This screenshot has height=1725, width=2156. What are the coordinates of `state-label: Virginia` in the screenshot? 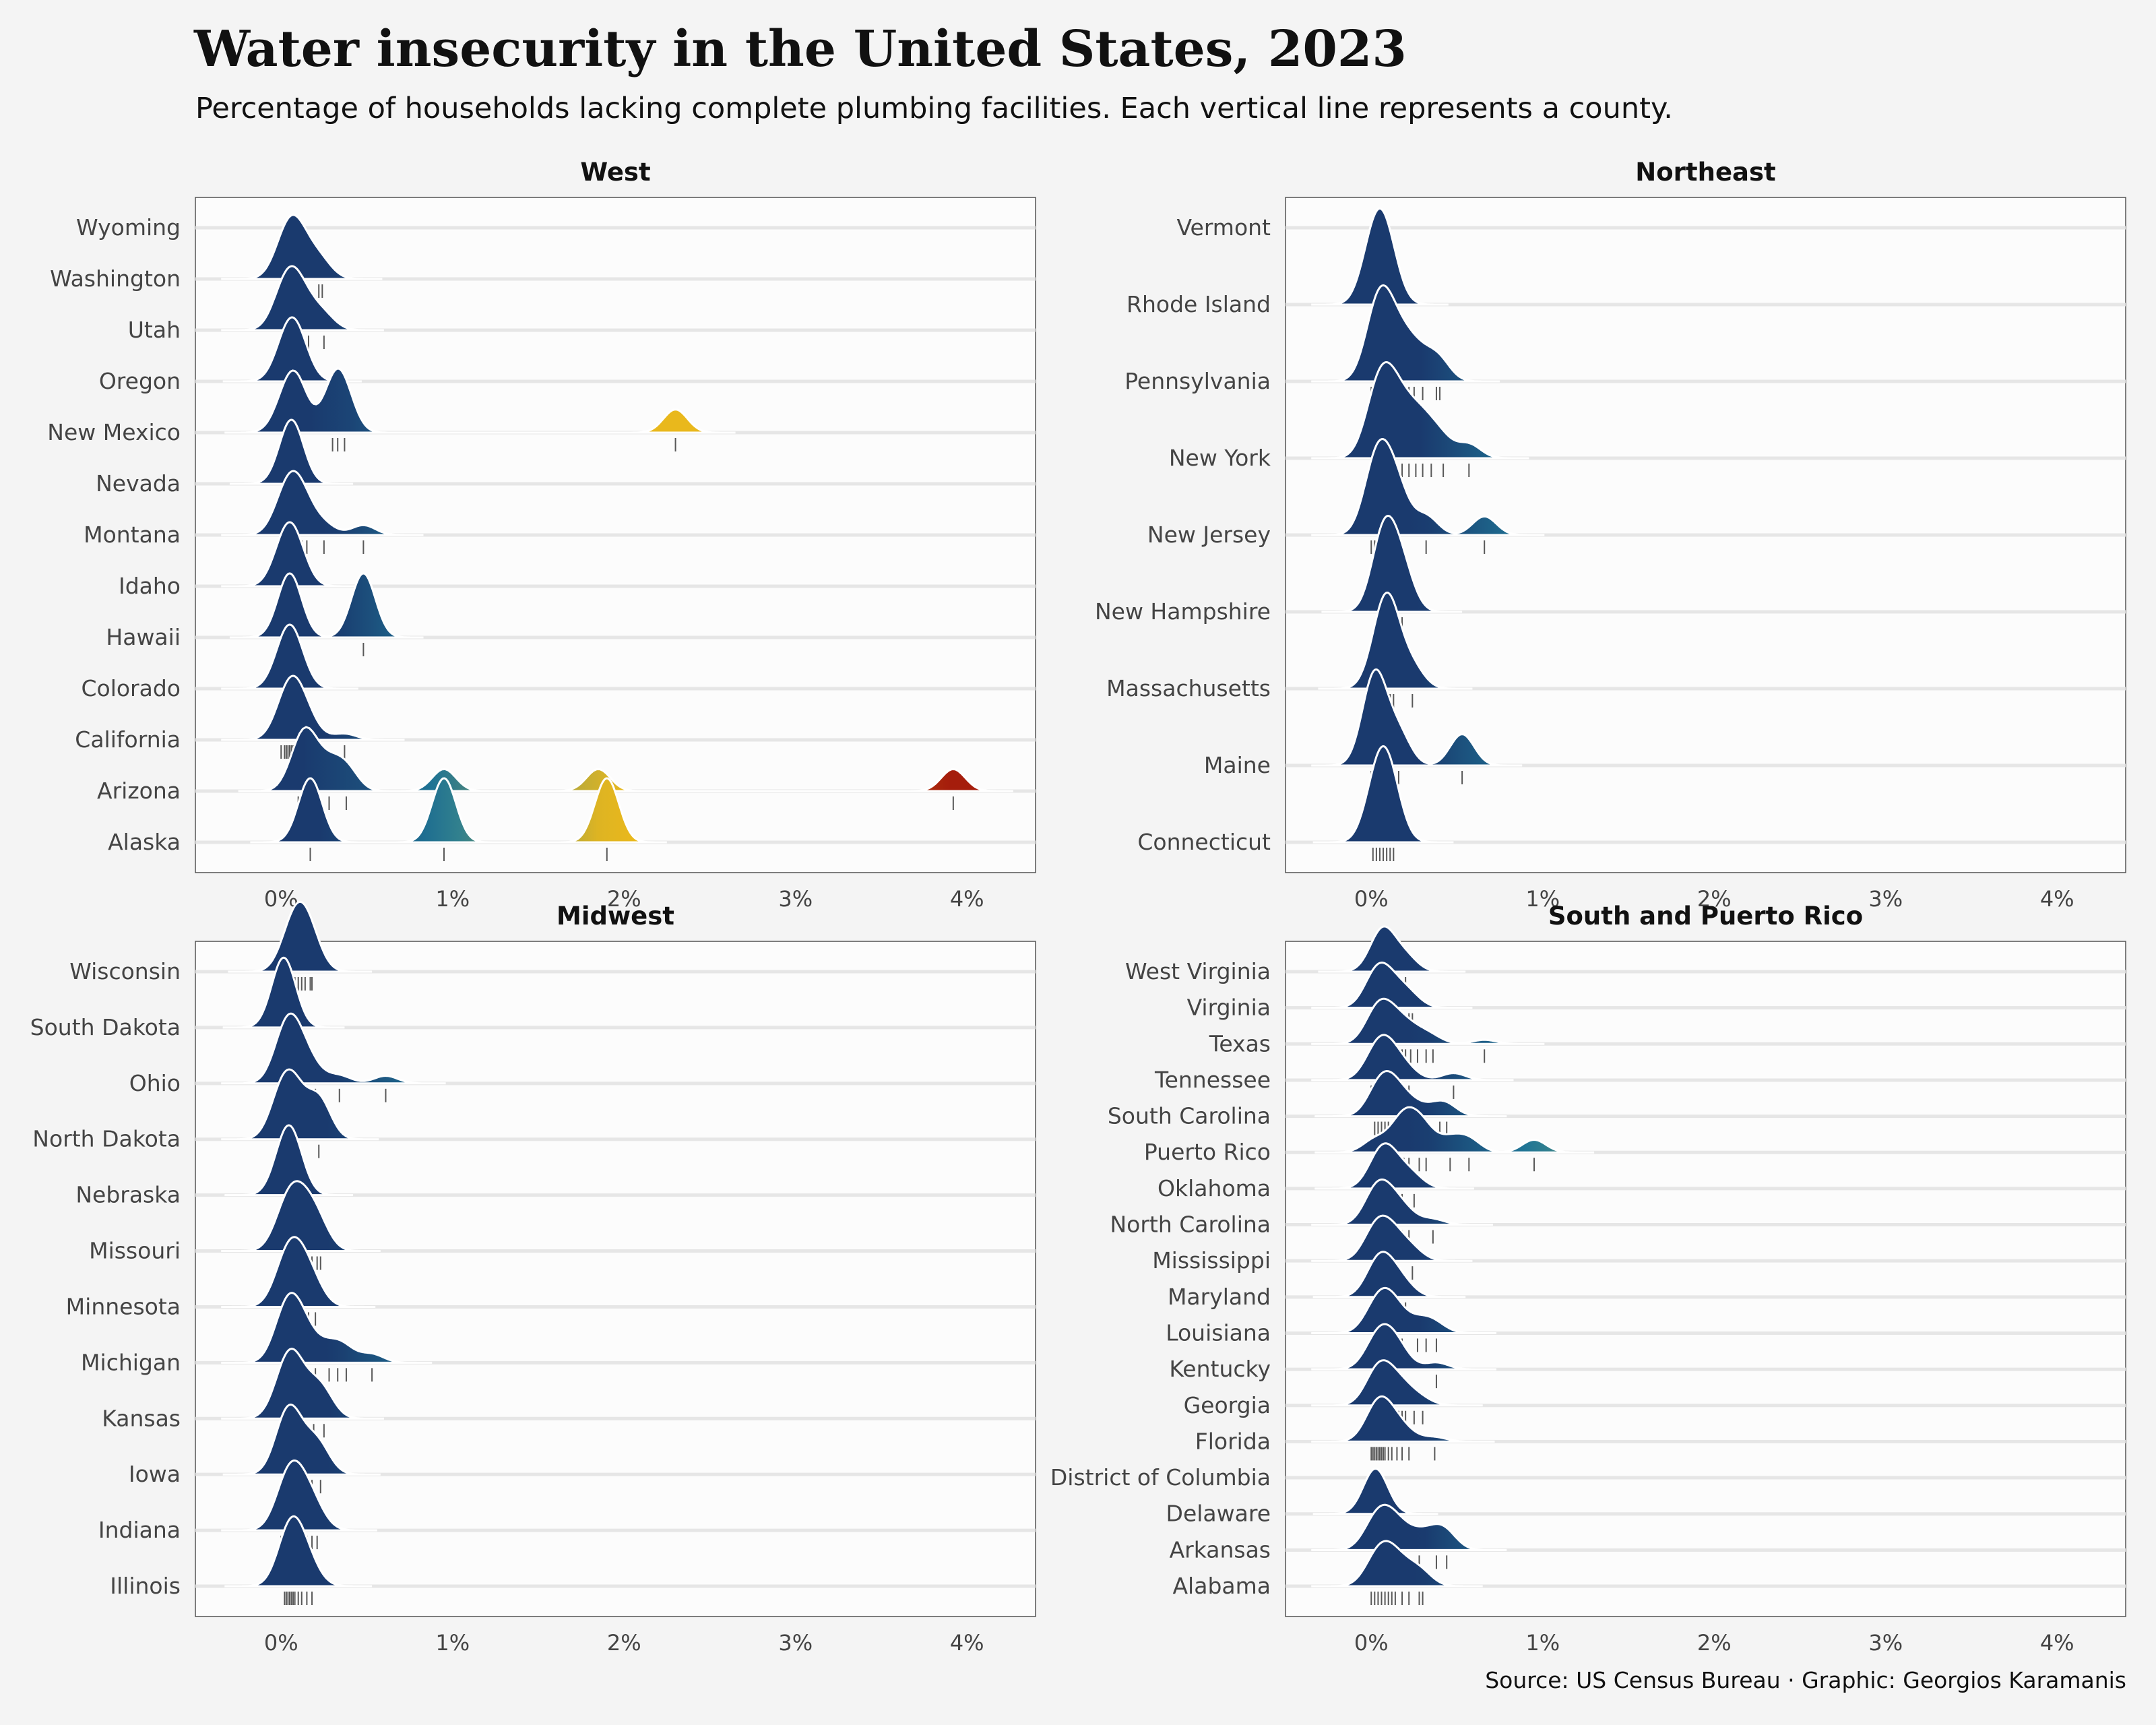 It's located at (1229, 1008).